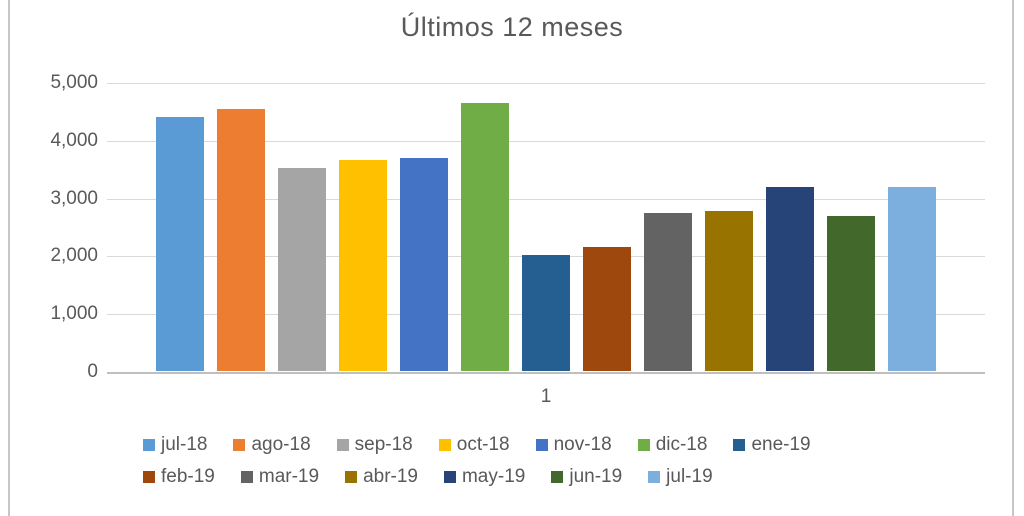 The height and width of the screenshot is (516, 1024). What do you see at coordinates (546, 199) in the screenshot?
I see `gridline-3,000` at bounding box center [546, 199].